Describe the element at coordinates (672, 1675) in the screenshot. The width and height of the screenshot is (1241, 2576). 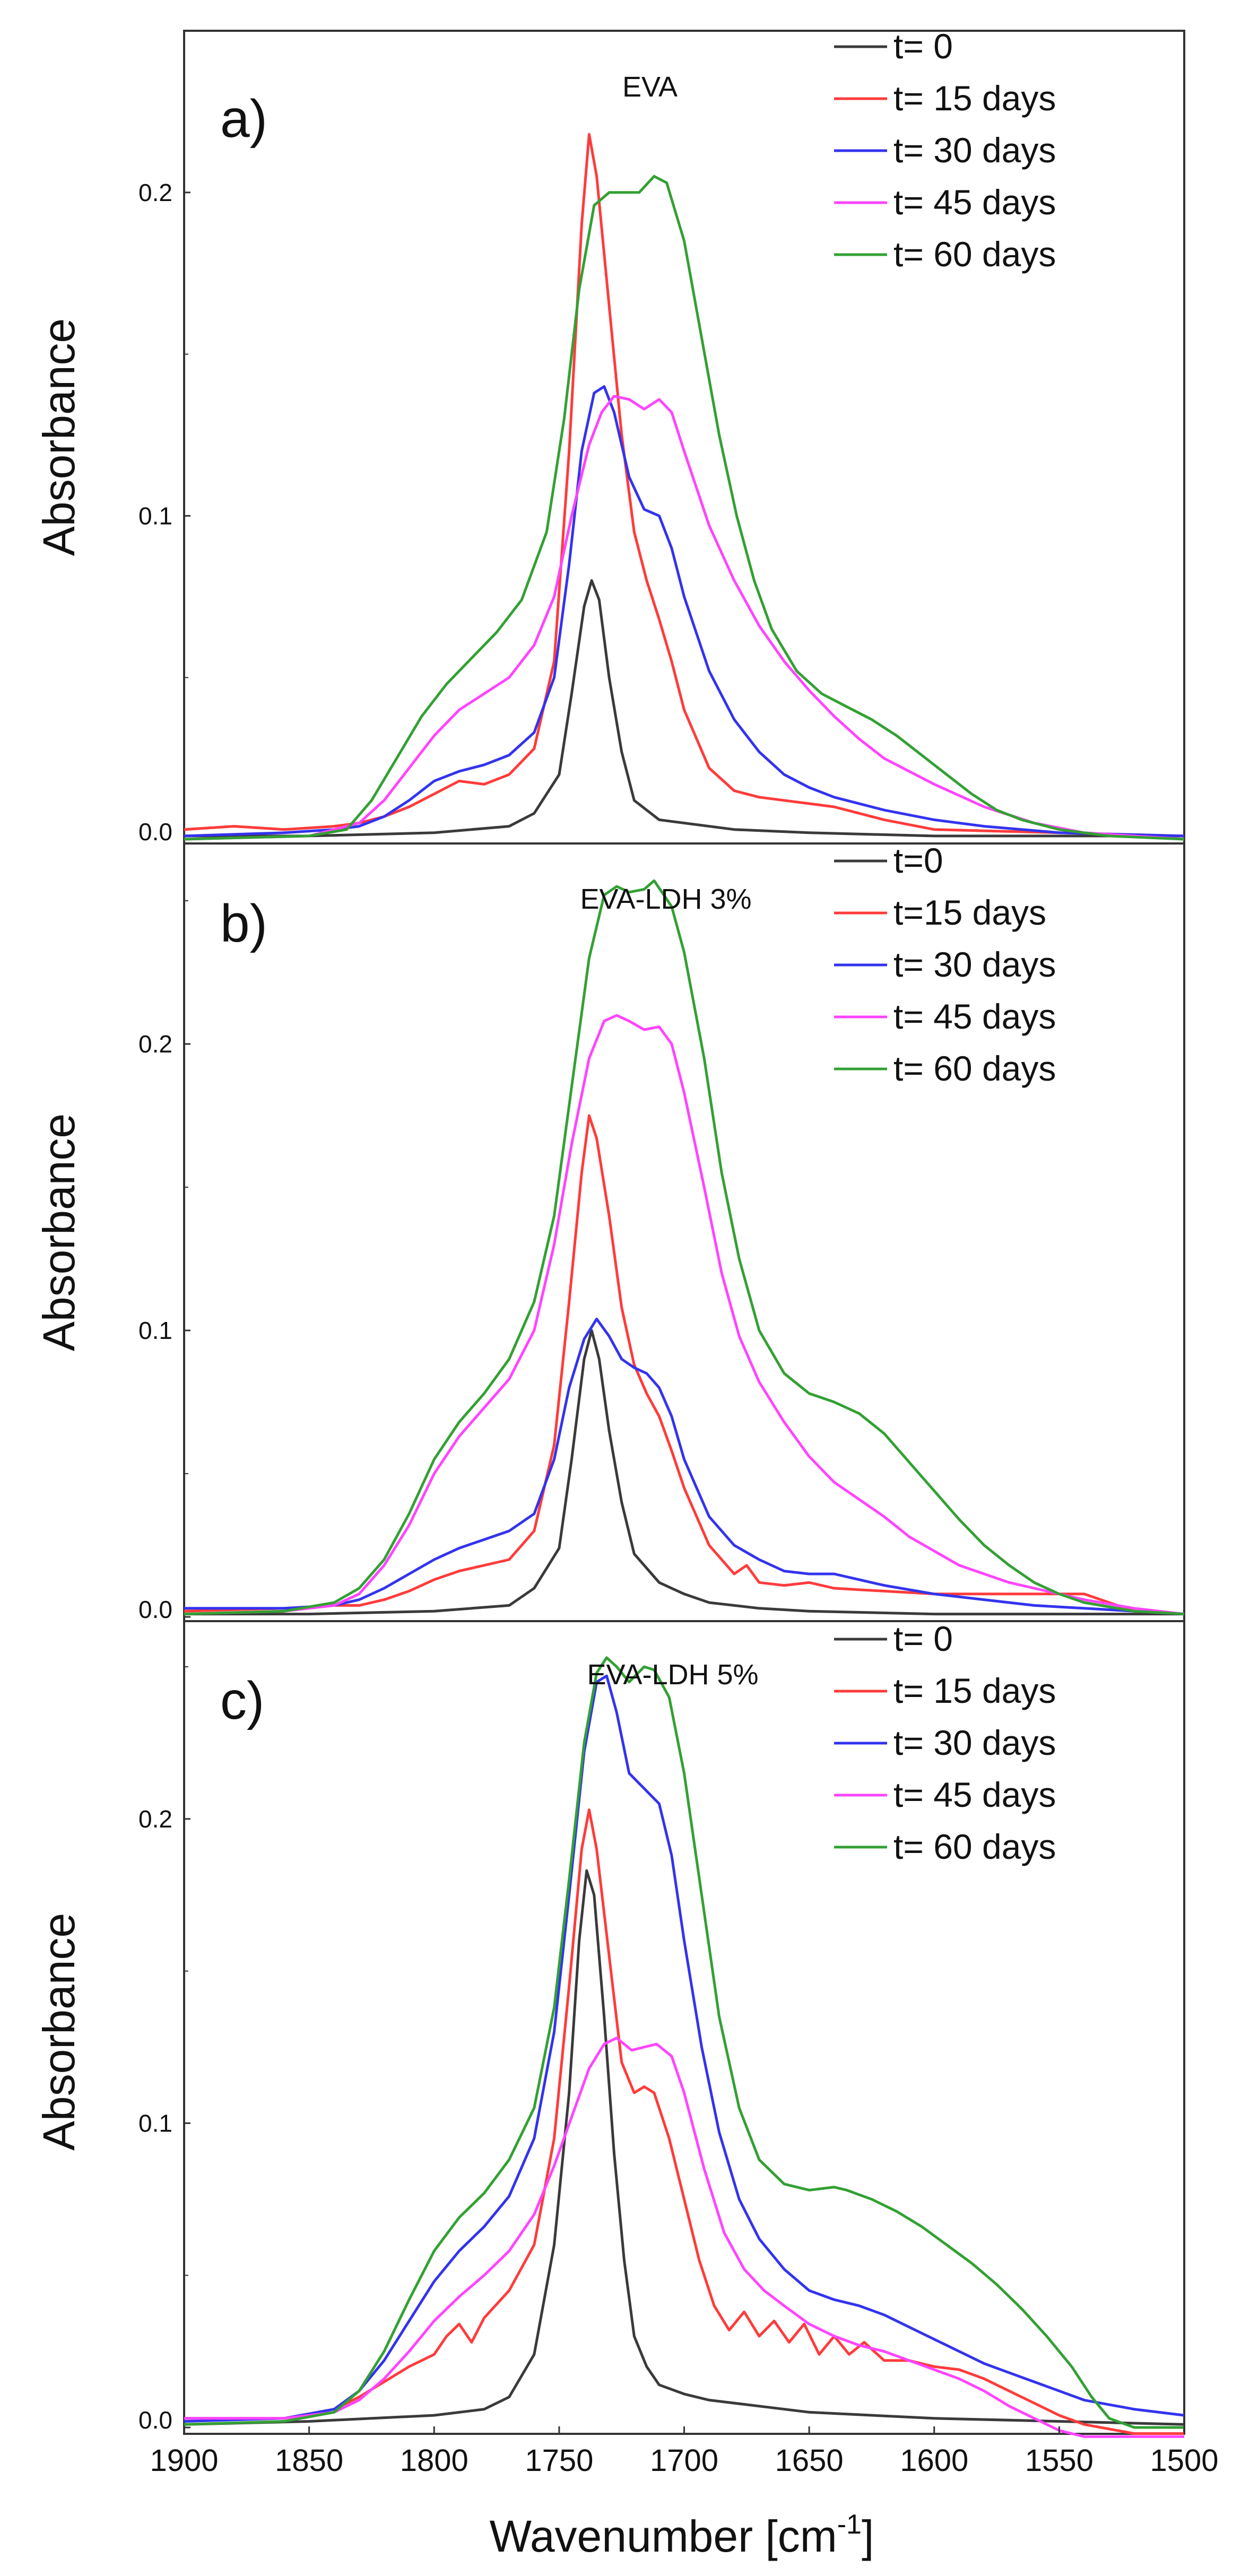
I see `panel-c-title: EVA-LDH 5%` at that location.